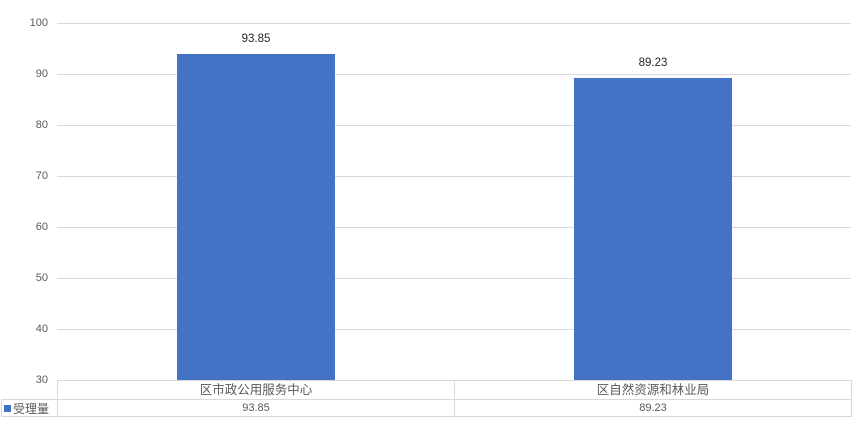  Describe the element at coordinates (653, 408) in the screenshot. I see `table-value-2: 89.23` at that location.